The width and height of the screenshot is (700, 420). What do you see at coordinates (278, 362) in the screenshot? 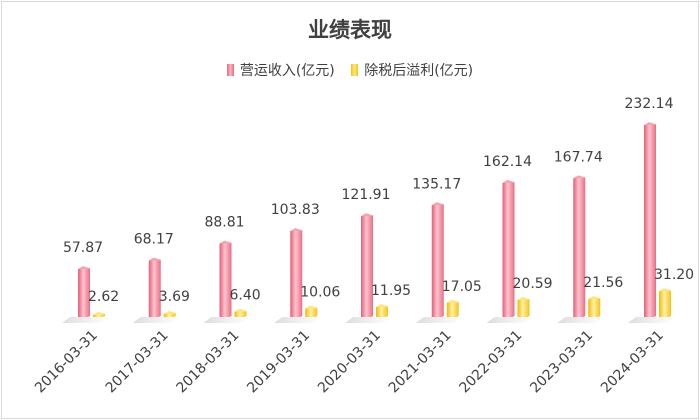
I see `x-tick-label: 2019-03-31` at bounding box center [278, 362].